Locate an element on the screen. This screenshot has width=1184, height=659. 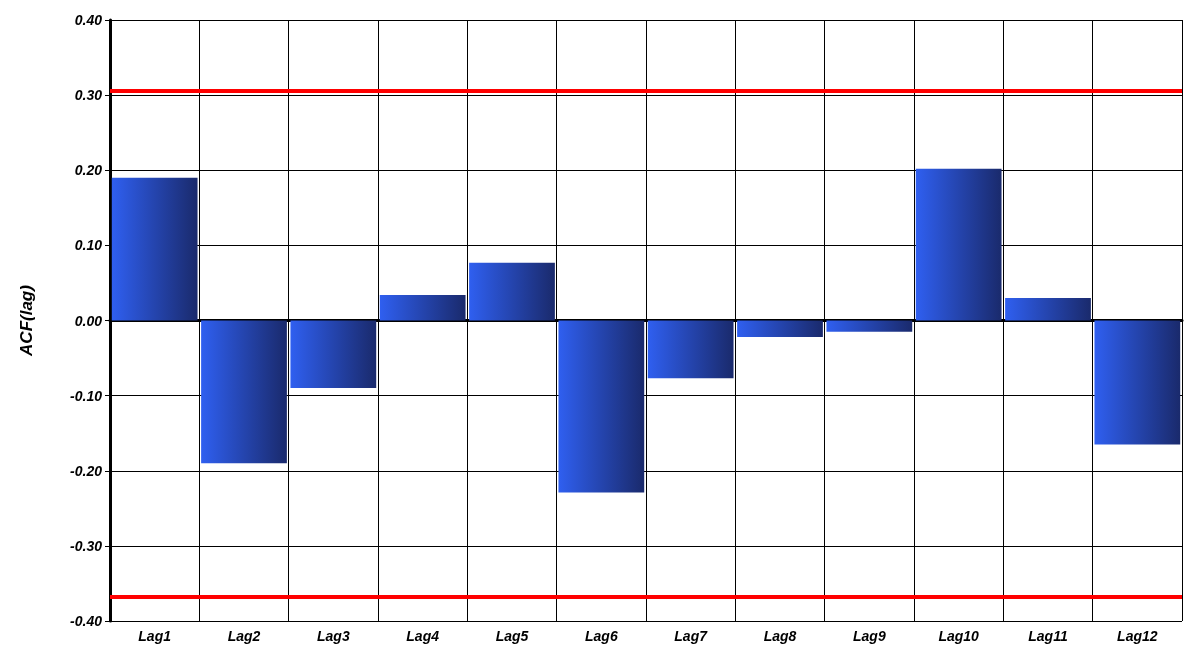
y-tick-label: -0.40 is located at coordinates (86, 621).